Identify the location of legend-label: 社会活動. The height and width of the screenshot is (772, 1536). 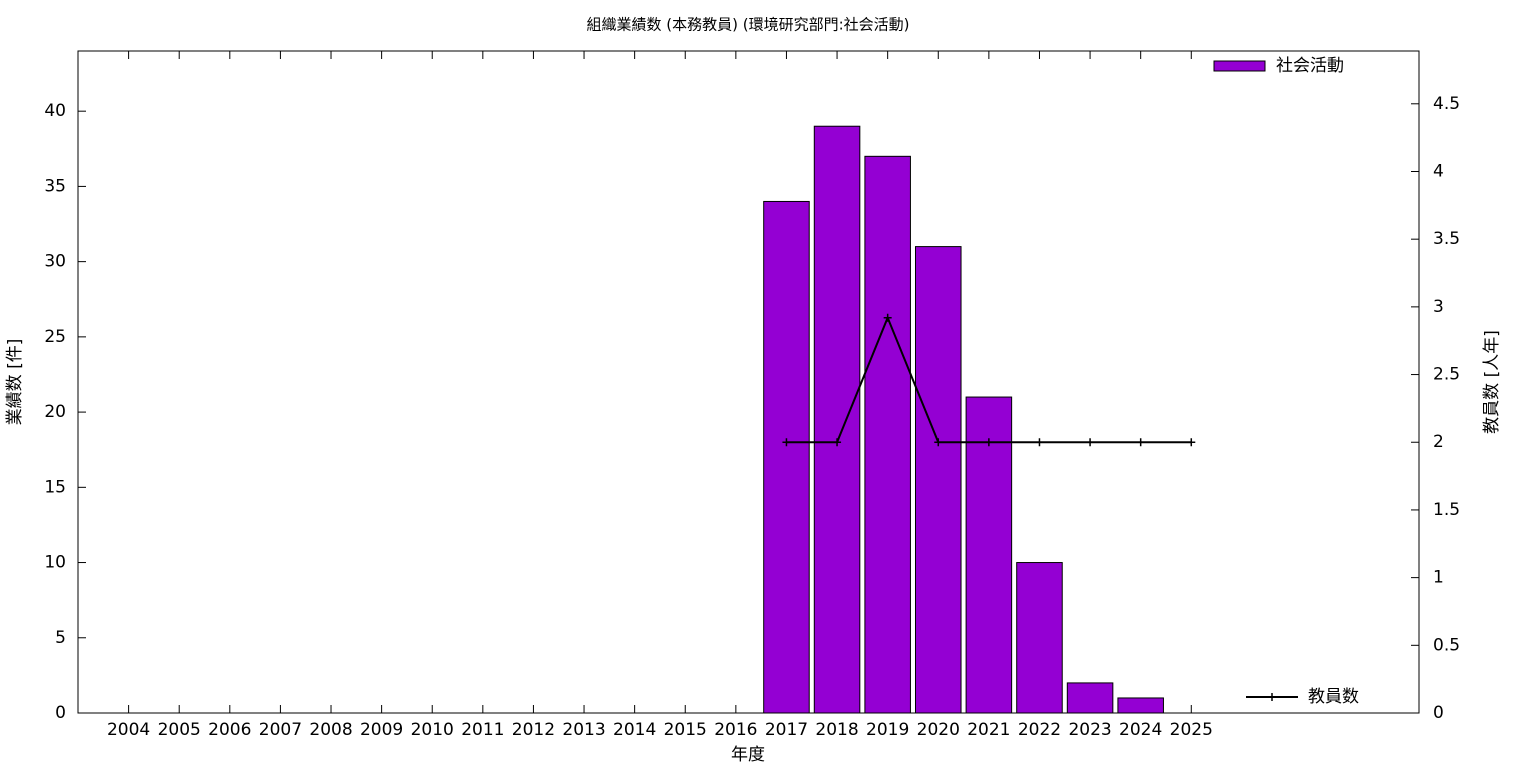
(1310, 66).